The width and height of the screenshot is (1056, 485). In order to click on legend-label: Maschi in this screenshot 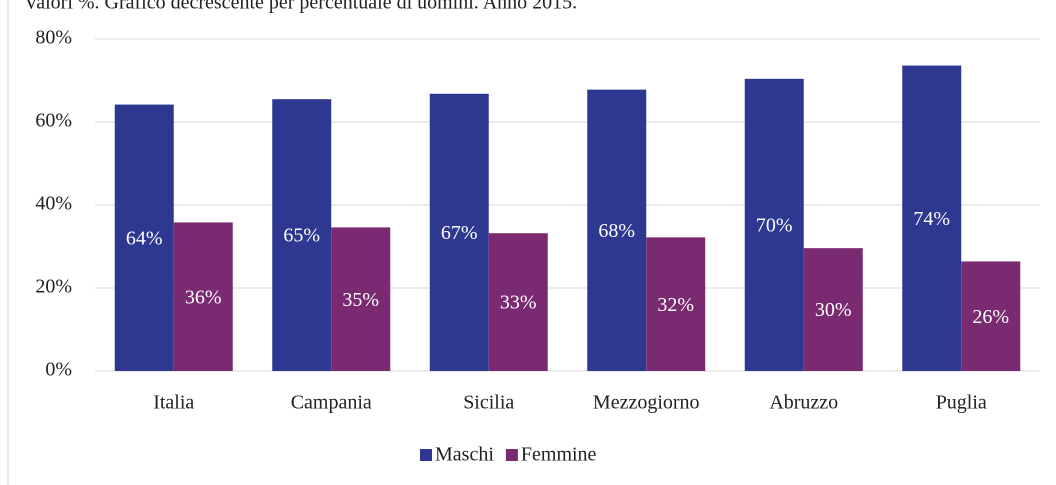, I will do `click(464, 455)`.